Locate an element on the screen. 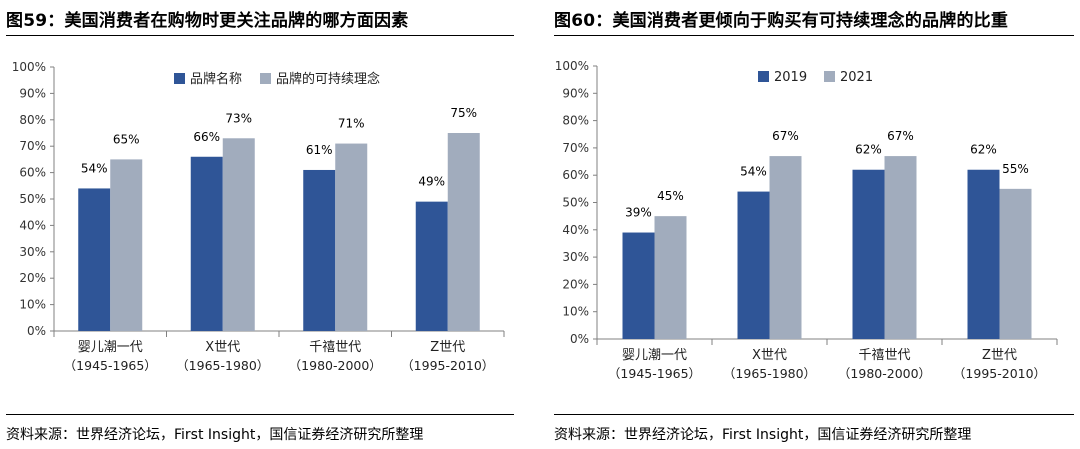 The width and height of the screenshot is (1080, 449). data-label: 49% is located at coordinates (431, 182).